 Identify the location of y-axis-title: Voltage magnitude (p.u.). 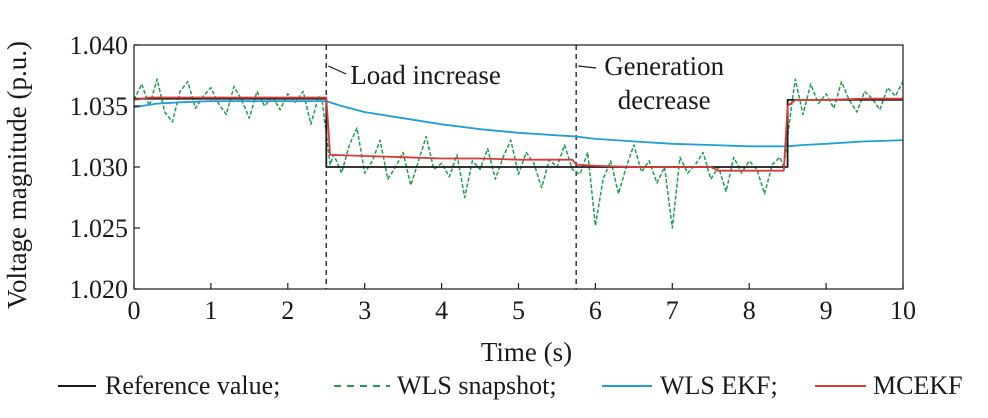
(17, 175).